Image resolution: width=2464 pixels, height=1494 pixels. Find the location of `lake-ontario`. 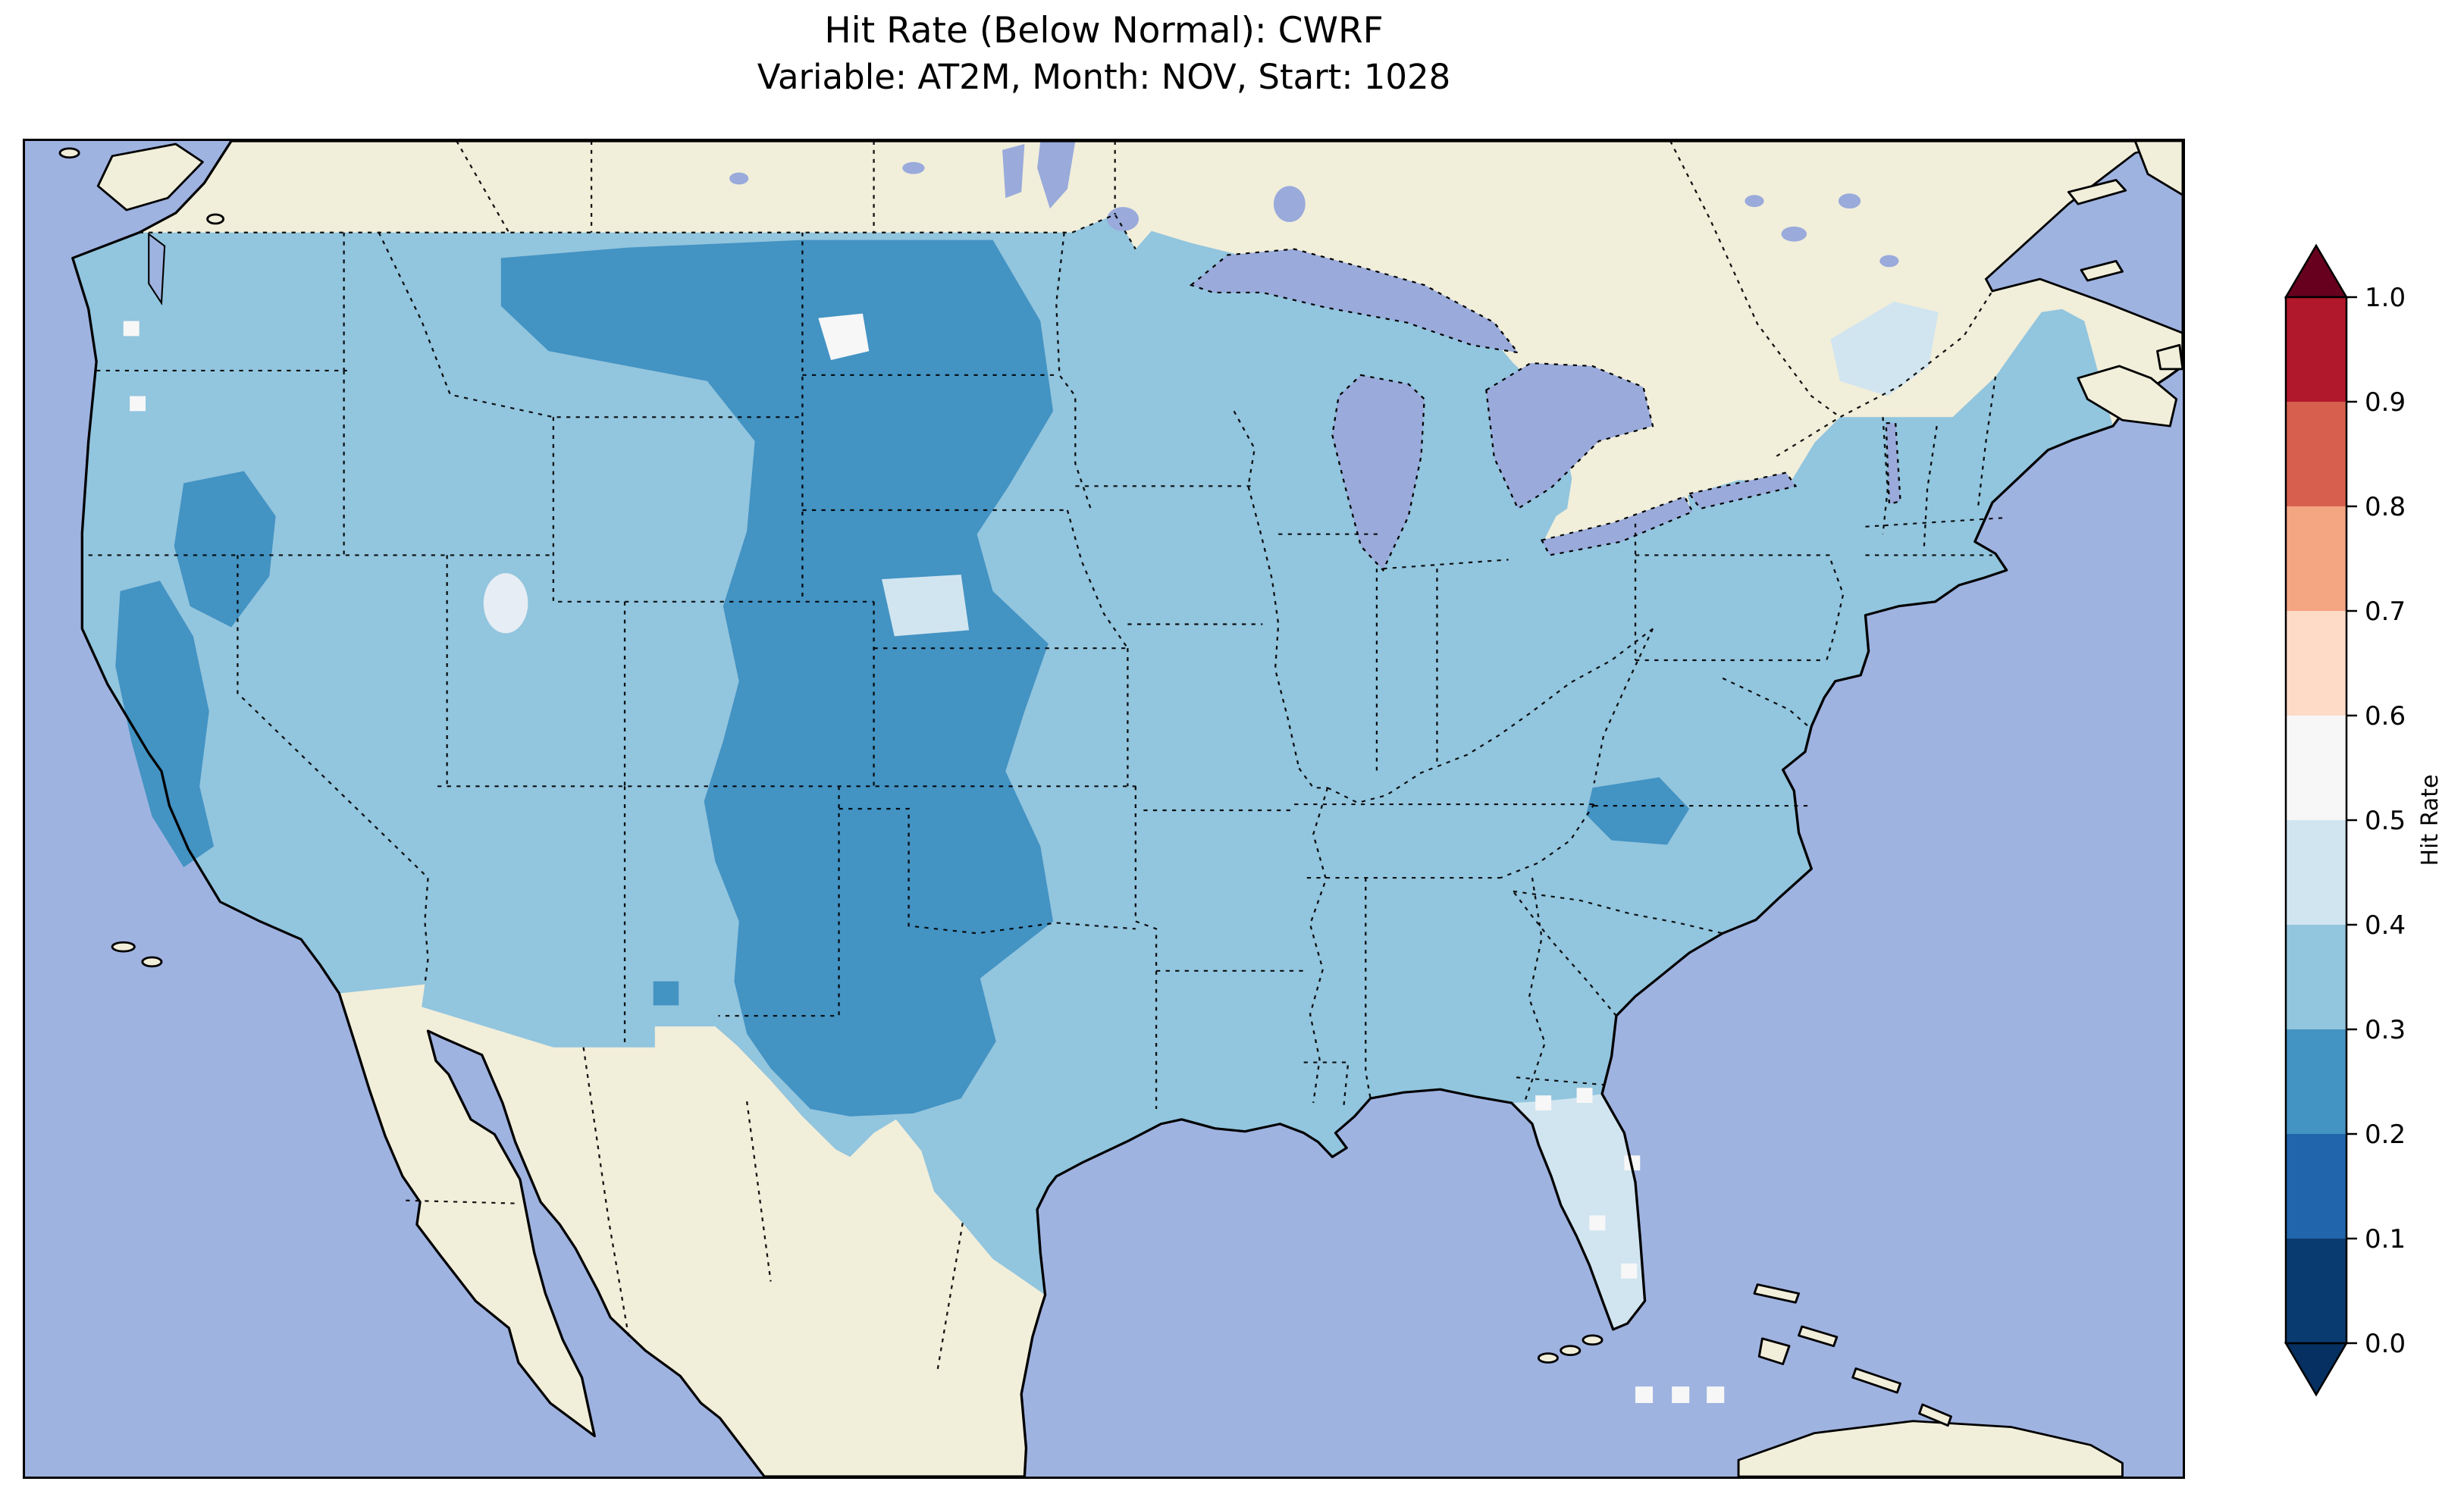

lake-ontario is located at coordinates (1743, 490).